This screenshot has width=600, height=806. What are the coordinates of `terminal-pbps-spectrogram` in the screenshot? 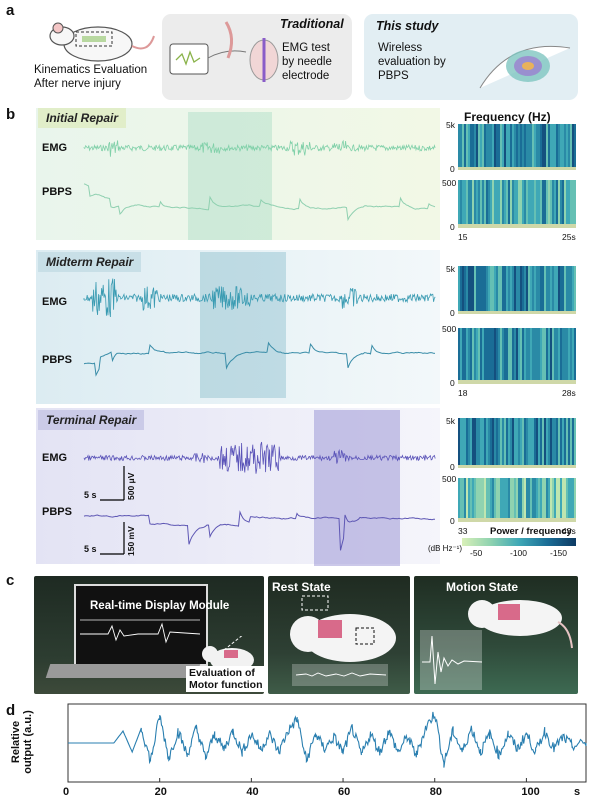 It's located at (517, 500).